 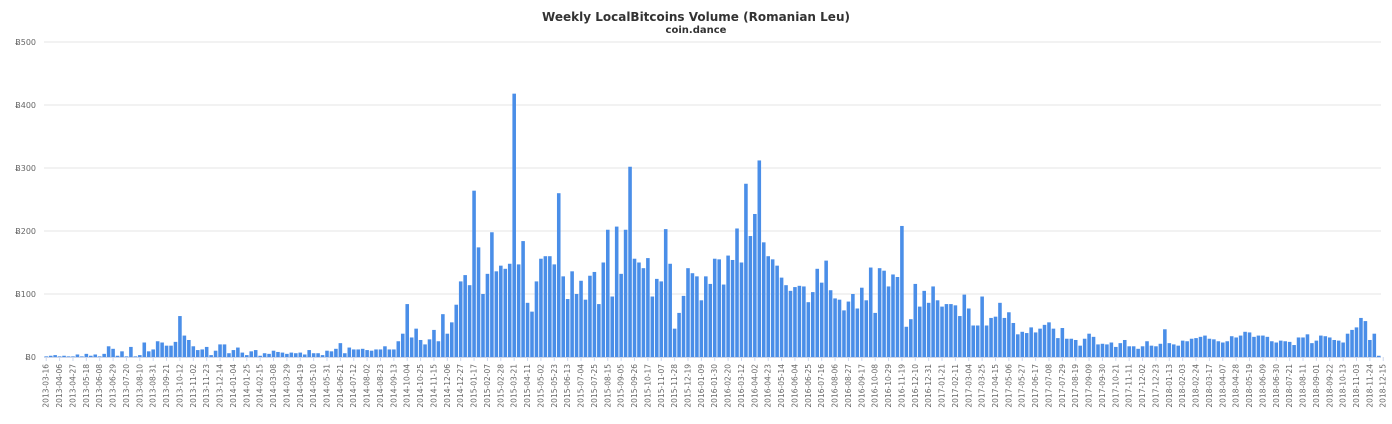 I want to click on x-tick-label: 2014-01-04, so click(x=233, y=386).